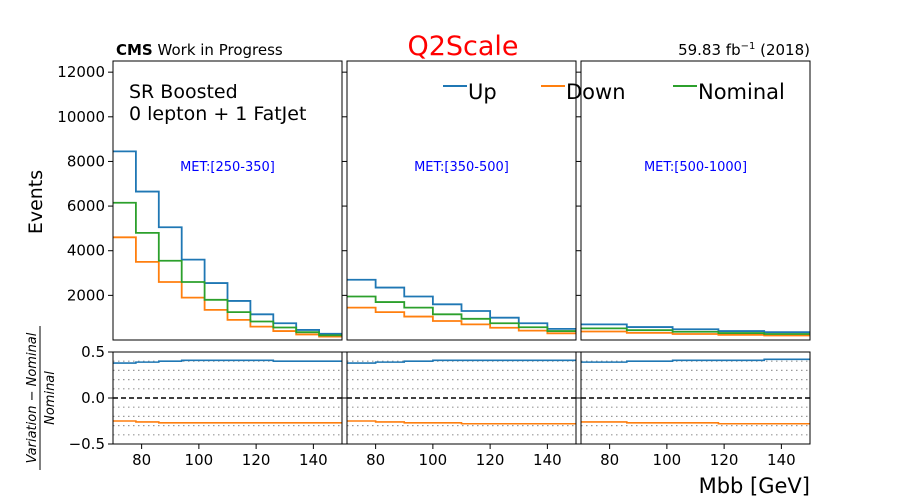  Describe the element at coordinates (86, 206) in the screenshot. I see `y-tick-label: 6000` at that location.